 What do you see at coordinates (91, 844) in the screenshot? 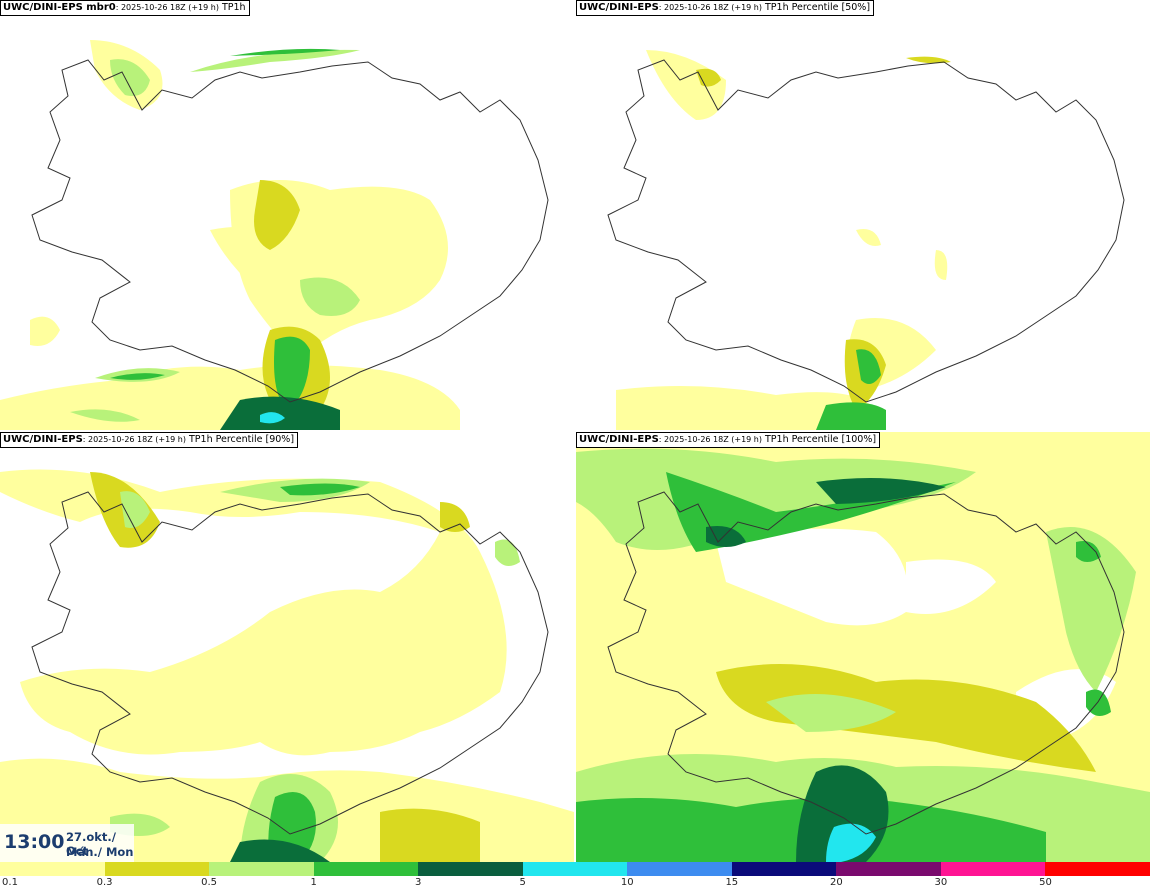
I see `valid-date: 27.okt./ Oct` at bounding box center [91, 844].